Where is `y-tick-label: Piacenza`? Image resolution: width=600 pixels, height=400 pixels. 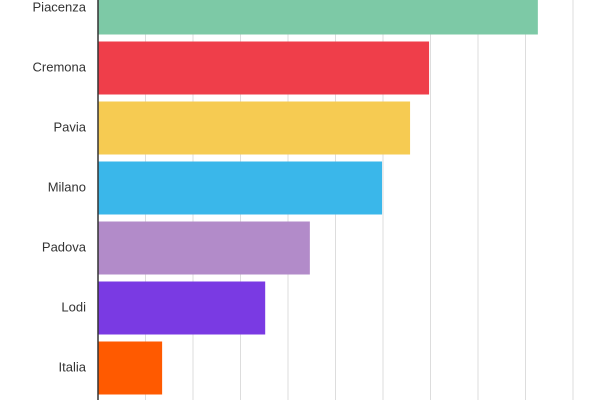
y-tick-label: Piacenza is located at coordinates (60, 7).